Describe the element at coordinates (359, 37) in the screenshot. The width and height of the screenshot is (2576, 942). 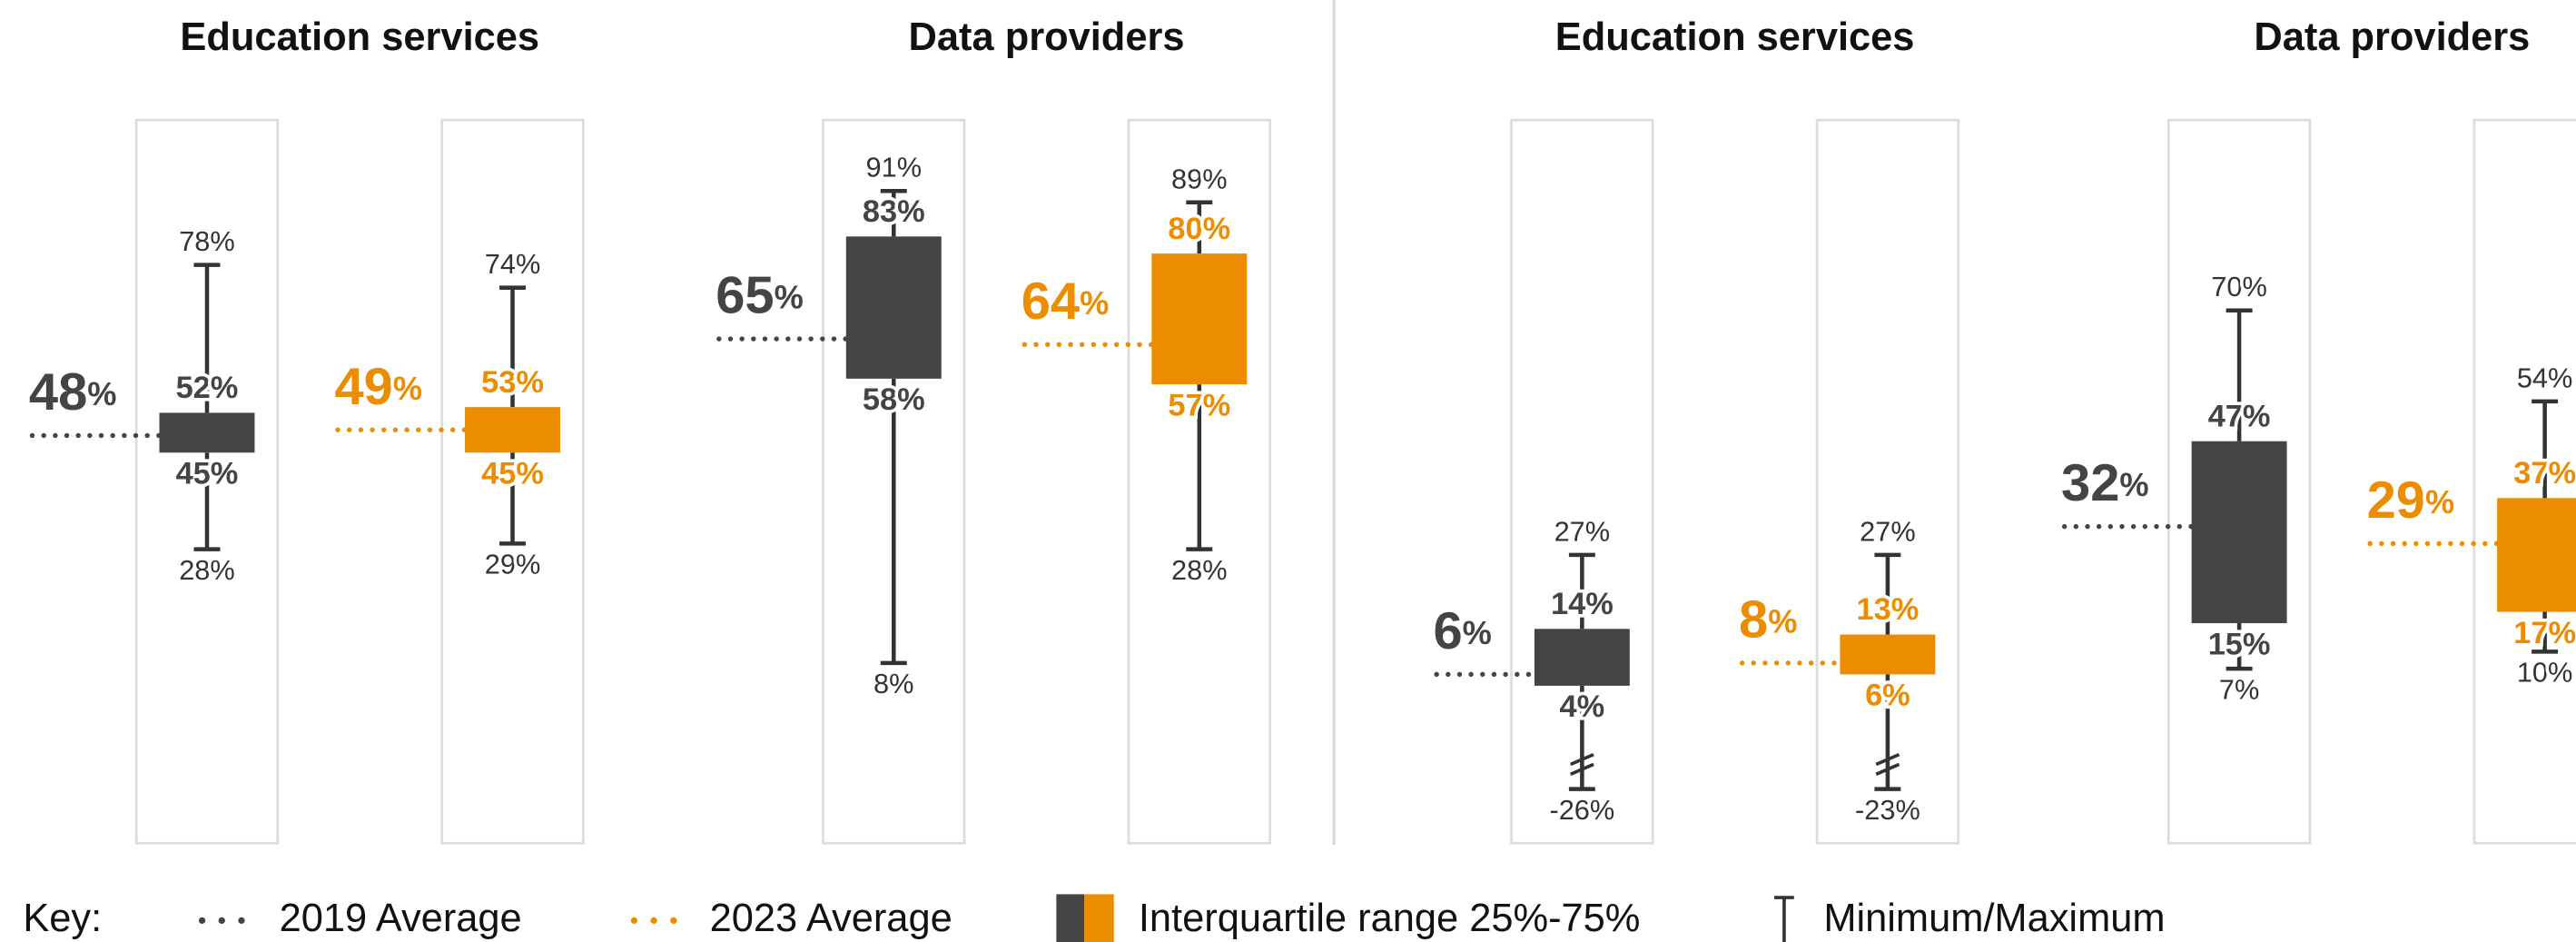
I see `group-title: Education services` at that location.